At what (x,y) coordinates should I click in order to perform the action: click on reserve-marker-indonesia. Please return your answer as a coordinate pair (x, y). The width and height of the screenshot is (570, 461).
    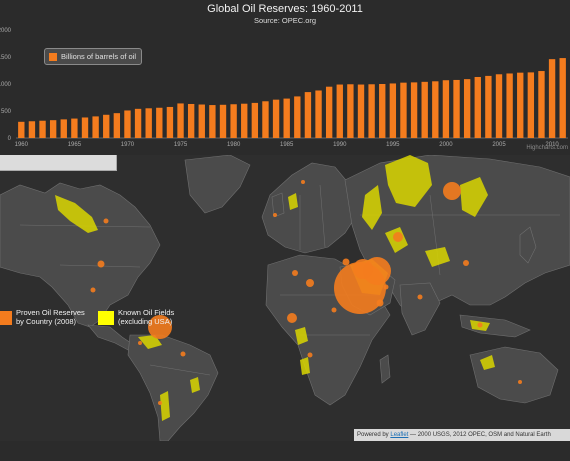
    Looking at the image, I should click on (480, 325).